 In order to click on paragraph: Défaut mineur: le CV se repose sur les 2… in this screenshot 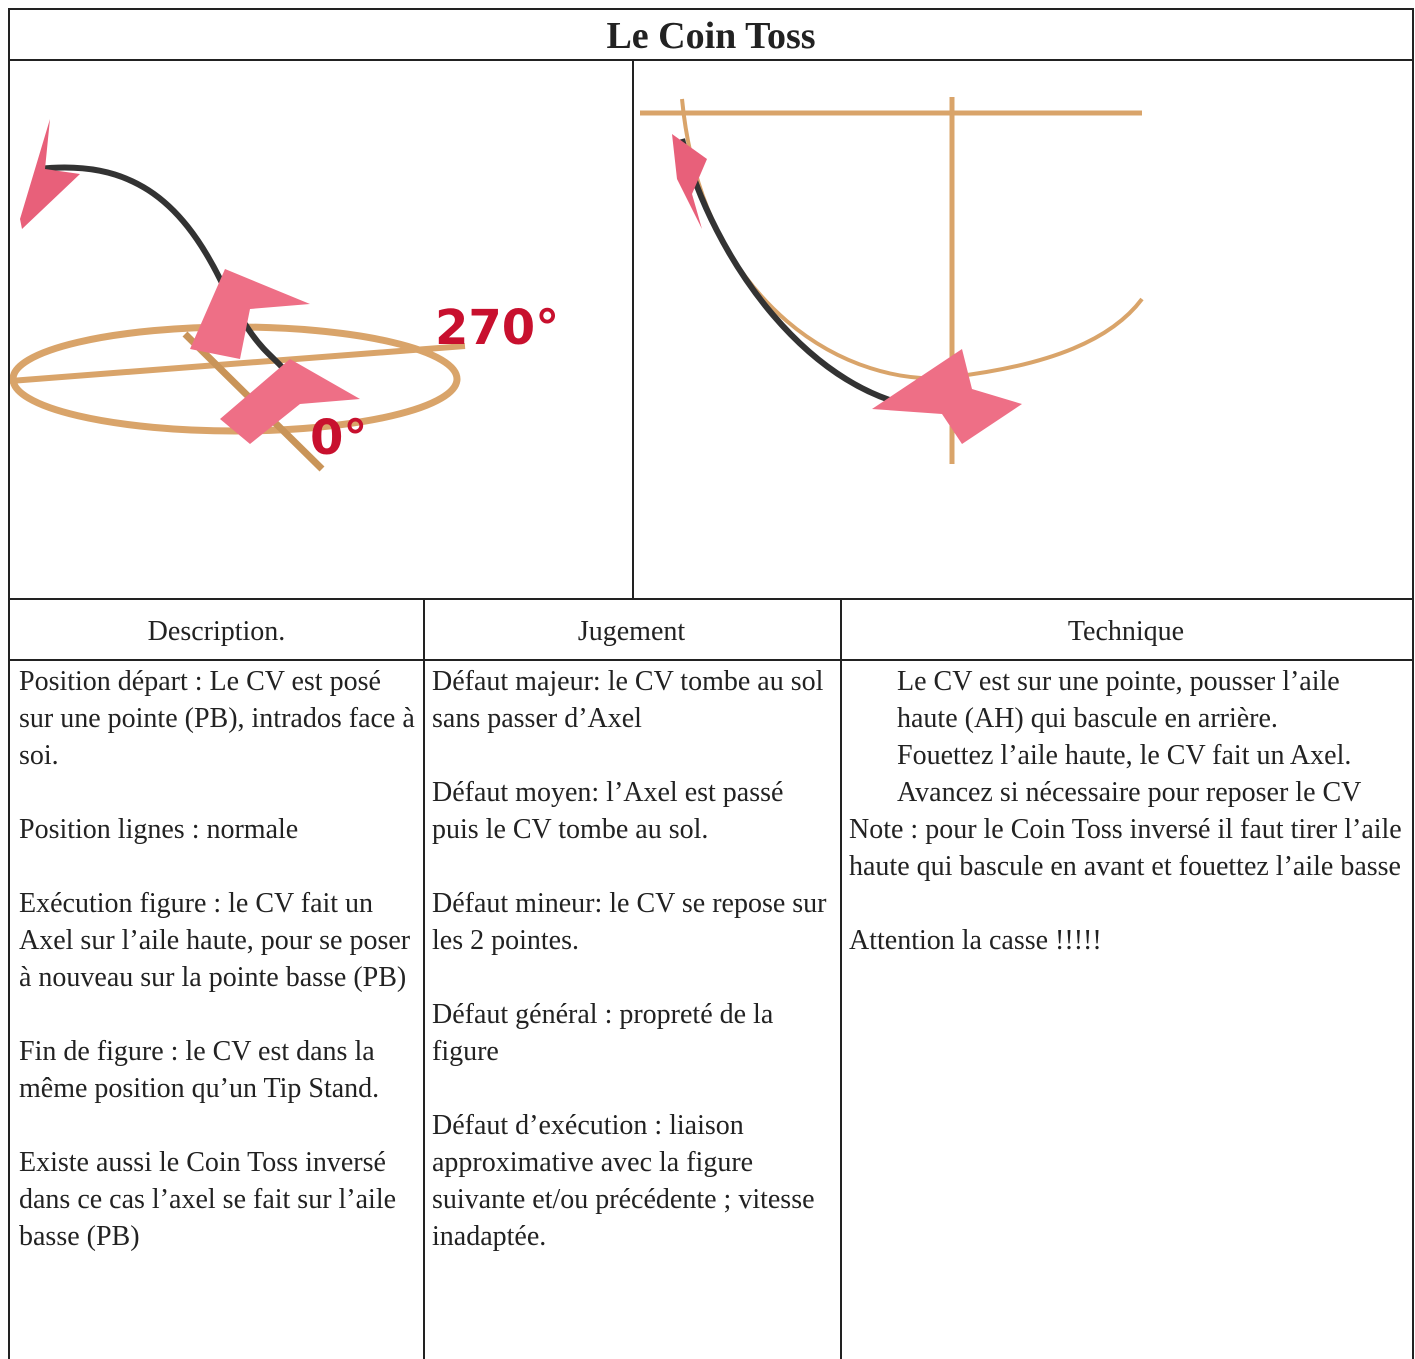, I will do `click(629, 922)`.